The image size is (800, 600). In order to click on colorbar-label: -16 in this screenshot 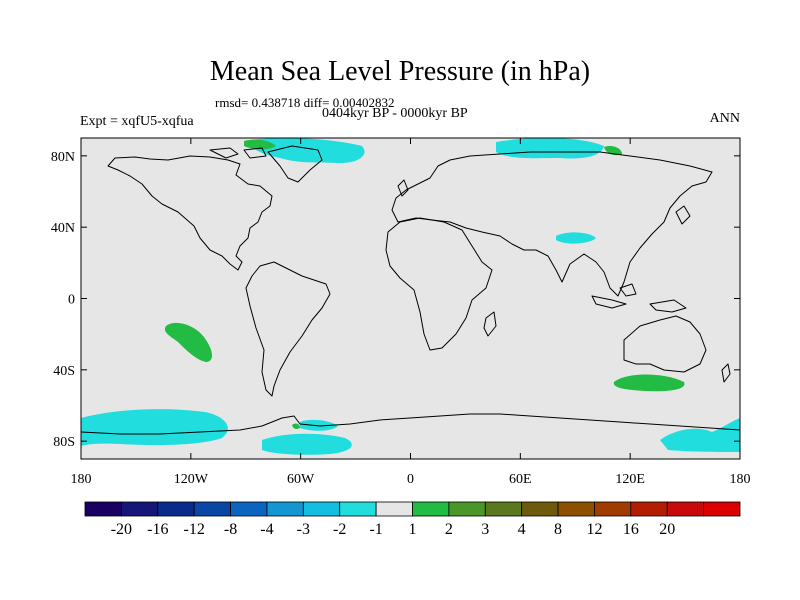, I will do `click(157, 529)`.